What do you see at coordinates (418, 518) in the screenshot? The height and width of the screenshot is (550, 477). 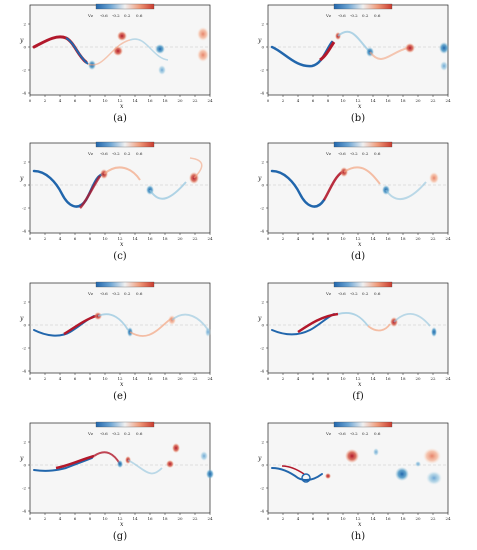 I see `x-tick-label: 20` at bounding box center [418, 518].